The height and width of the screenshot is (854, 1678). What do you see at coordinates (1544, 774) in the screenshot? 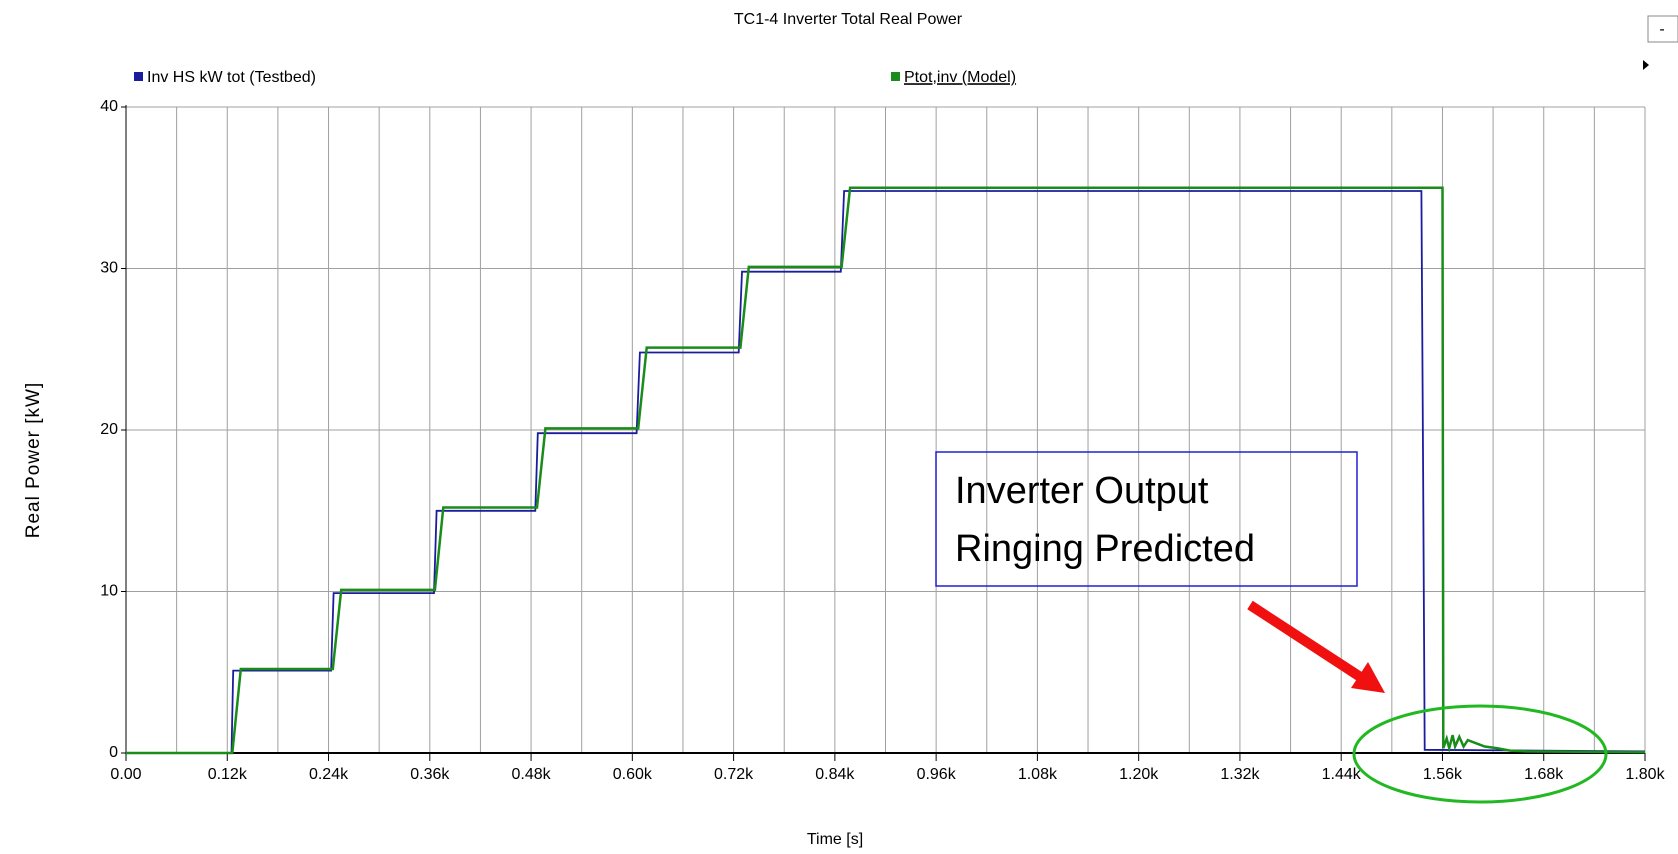
I see `x-tick-label: 1.68k` at bounding box center [1544, 774].